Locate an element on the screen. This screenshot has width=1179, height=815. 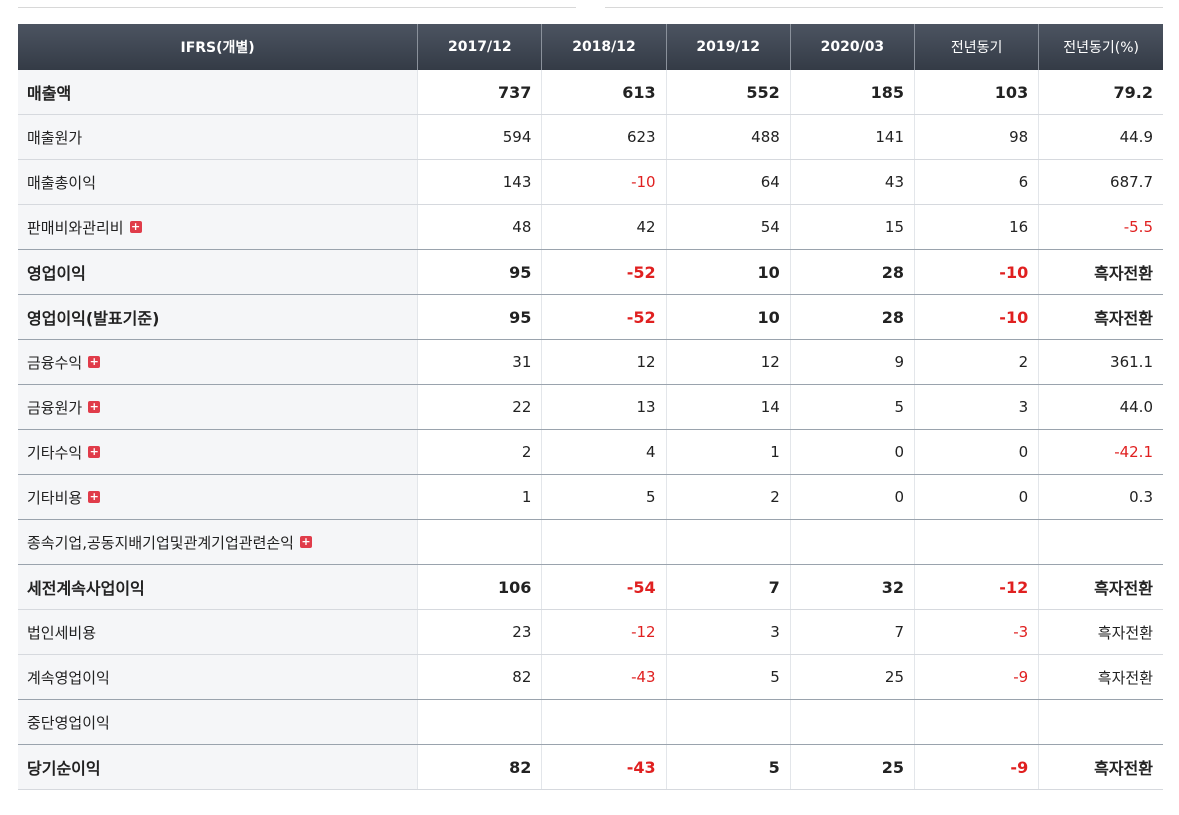
value-cell: 1 is located at coordinates (479, 497).